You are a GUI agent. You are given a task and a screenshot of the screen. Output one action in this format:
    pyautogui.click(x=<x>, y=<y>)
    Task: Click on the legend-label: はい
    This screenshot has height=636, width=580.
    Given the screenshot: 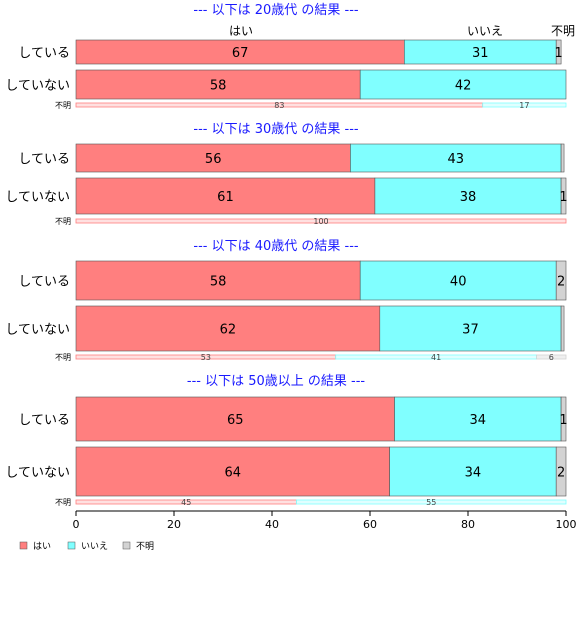 What is the action you would take?
    pyautogui.click(x=42, y=546)
    